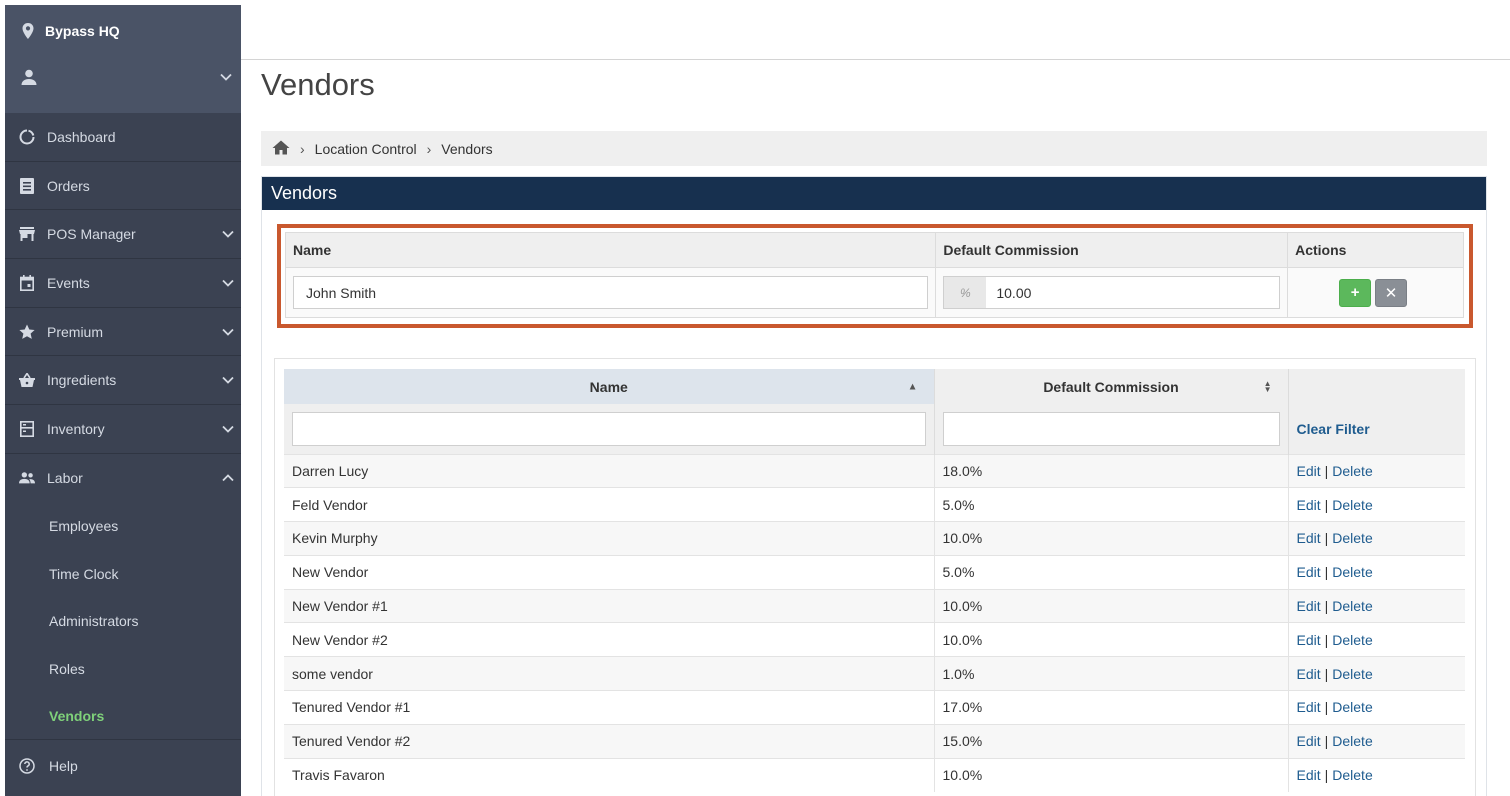 This screenshot has width=1510, height=796. What do you see at coordinates (1111, 386) in the screenshot?
I see `column-header-commission: Default Commission ▲ ▼` at bounding box center [1111, 386].